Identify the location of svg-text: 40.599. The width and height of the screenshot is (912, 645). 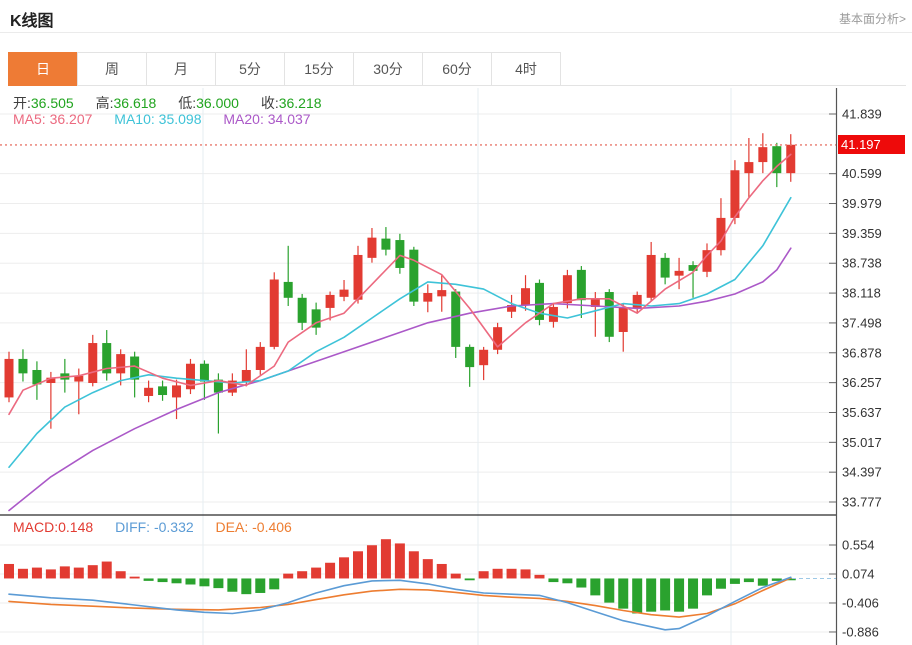
(862, 173).